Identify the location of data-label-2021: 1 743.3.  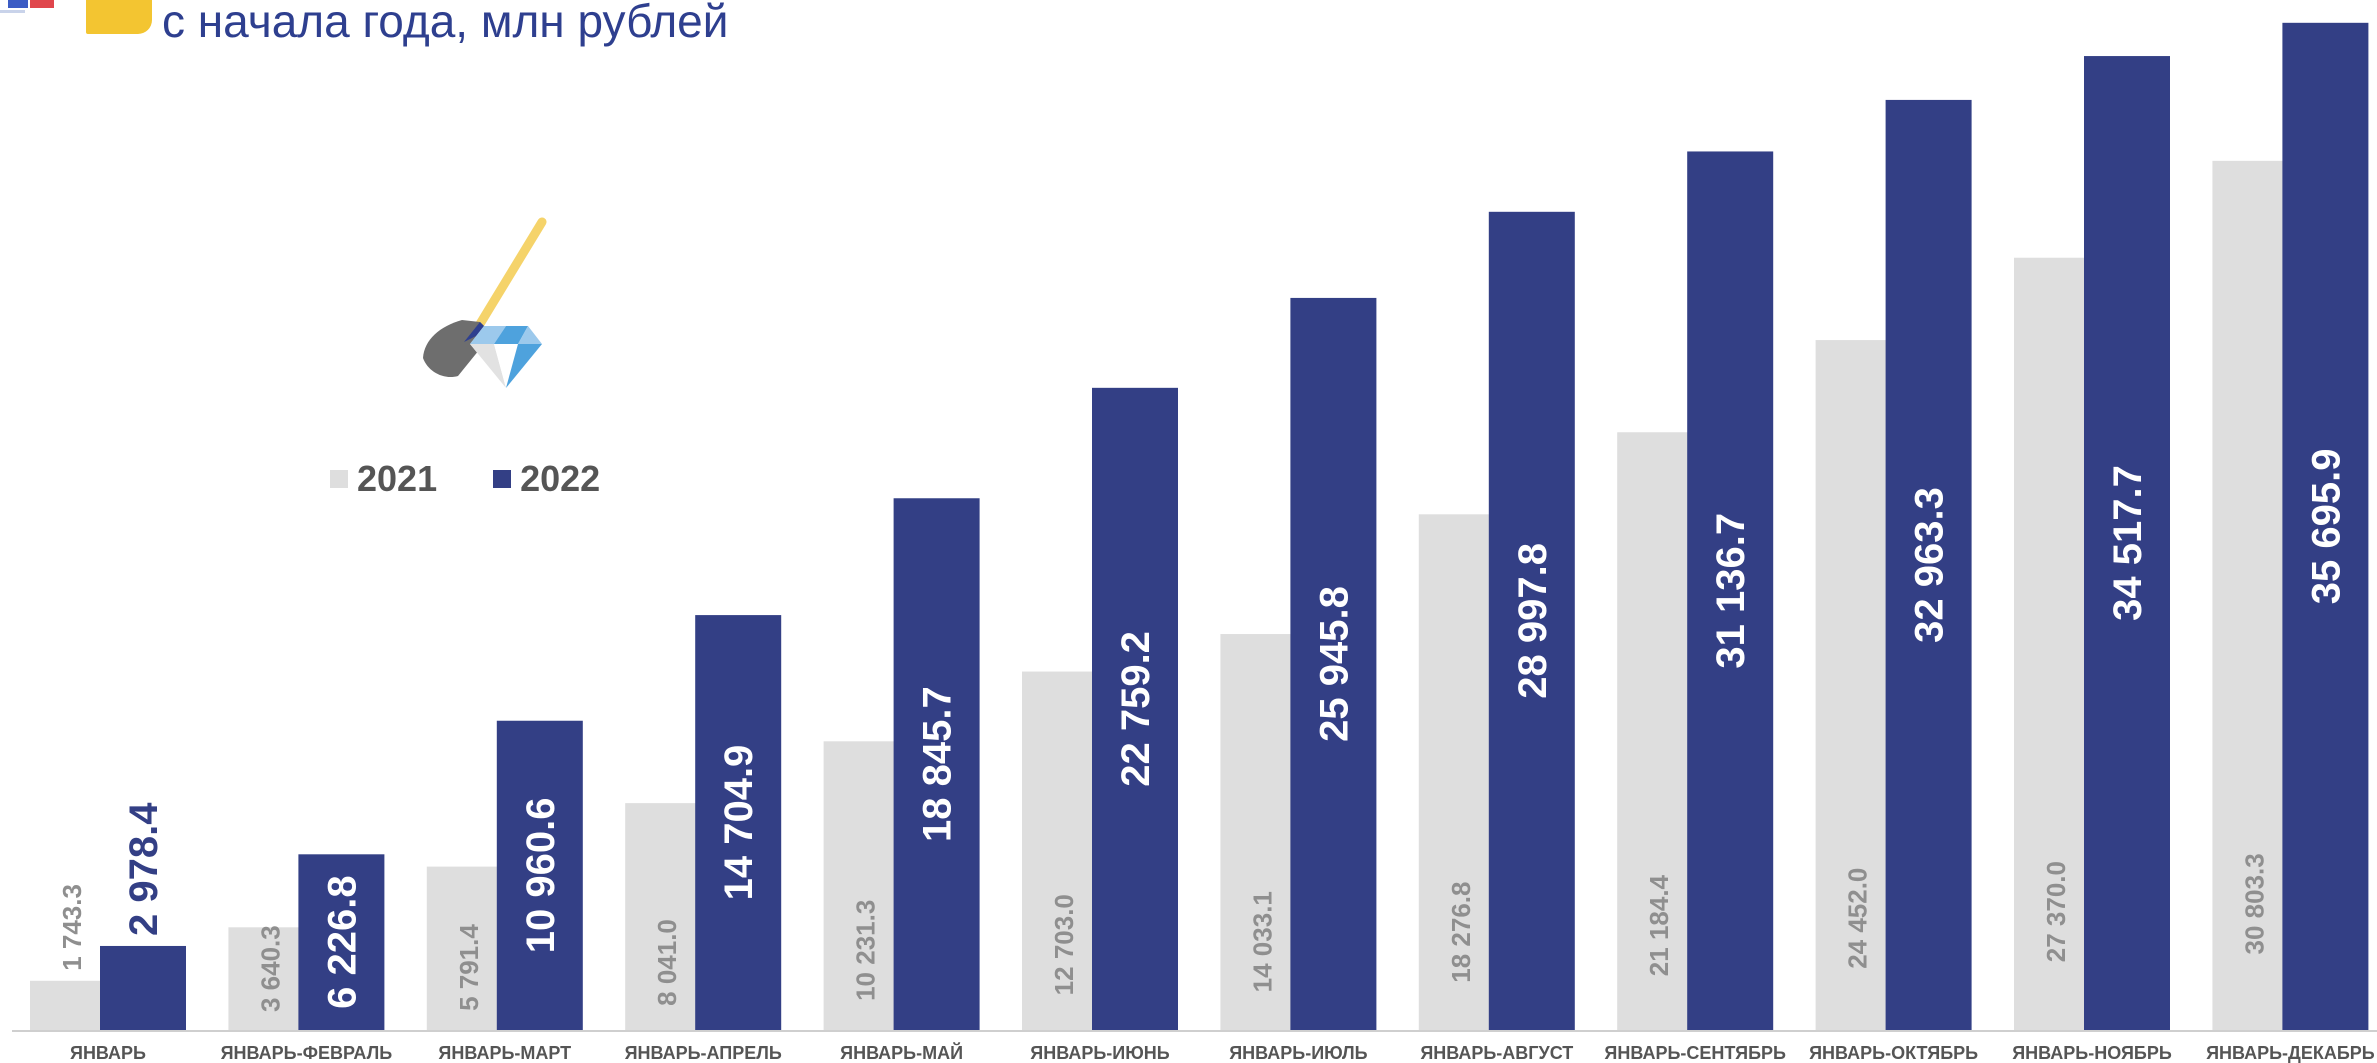
(72, 927).